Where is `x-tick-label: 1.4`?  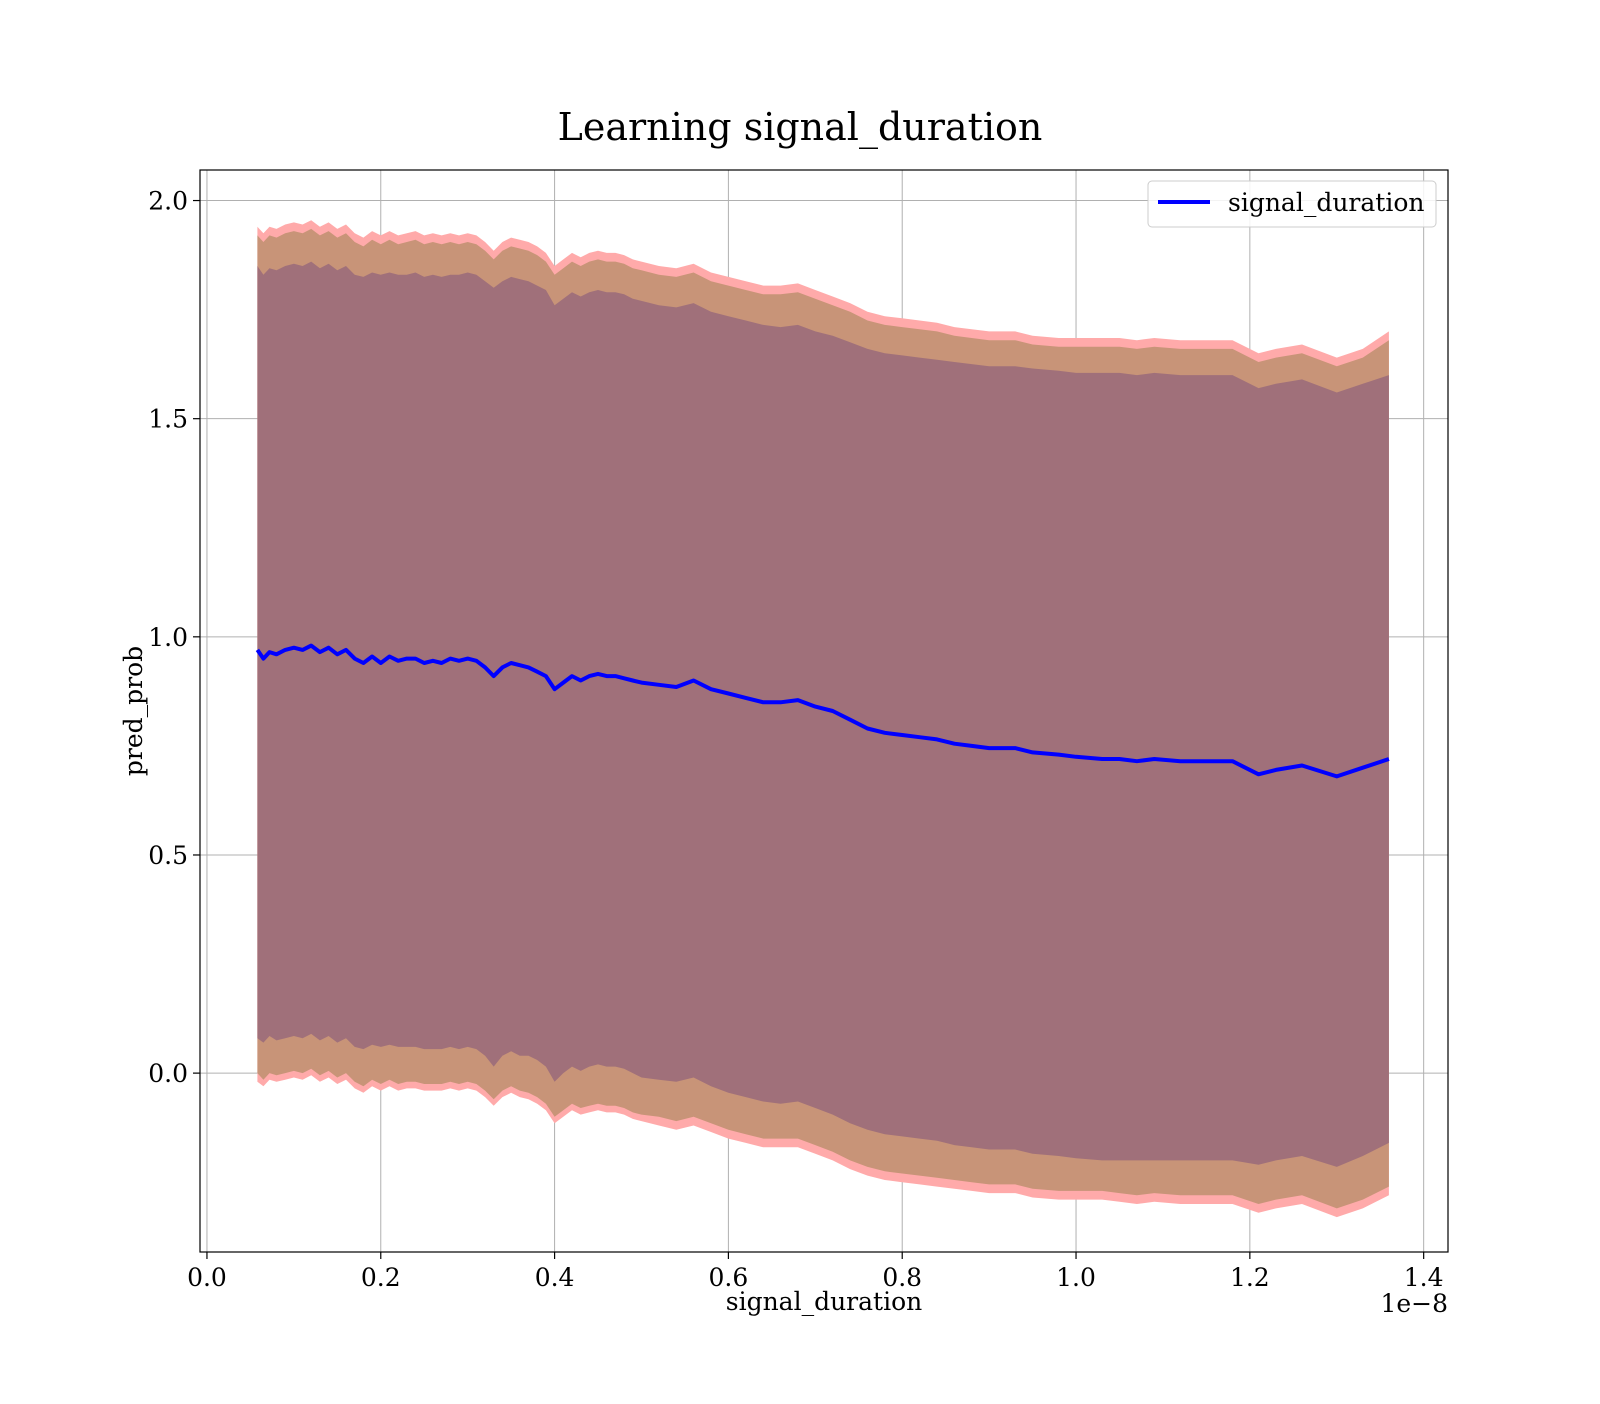
x-tick-label: 1.4 is located at coordinates (1424, 1277).